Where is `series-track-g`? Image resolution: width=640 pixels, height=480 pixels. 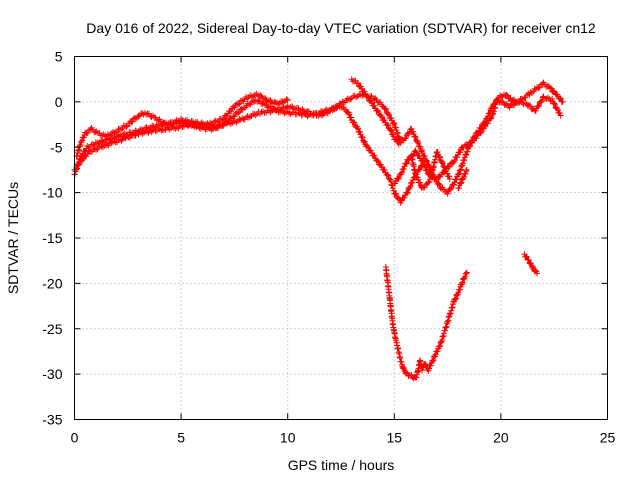 series-track-g is located at coordinates (462, 179).